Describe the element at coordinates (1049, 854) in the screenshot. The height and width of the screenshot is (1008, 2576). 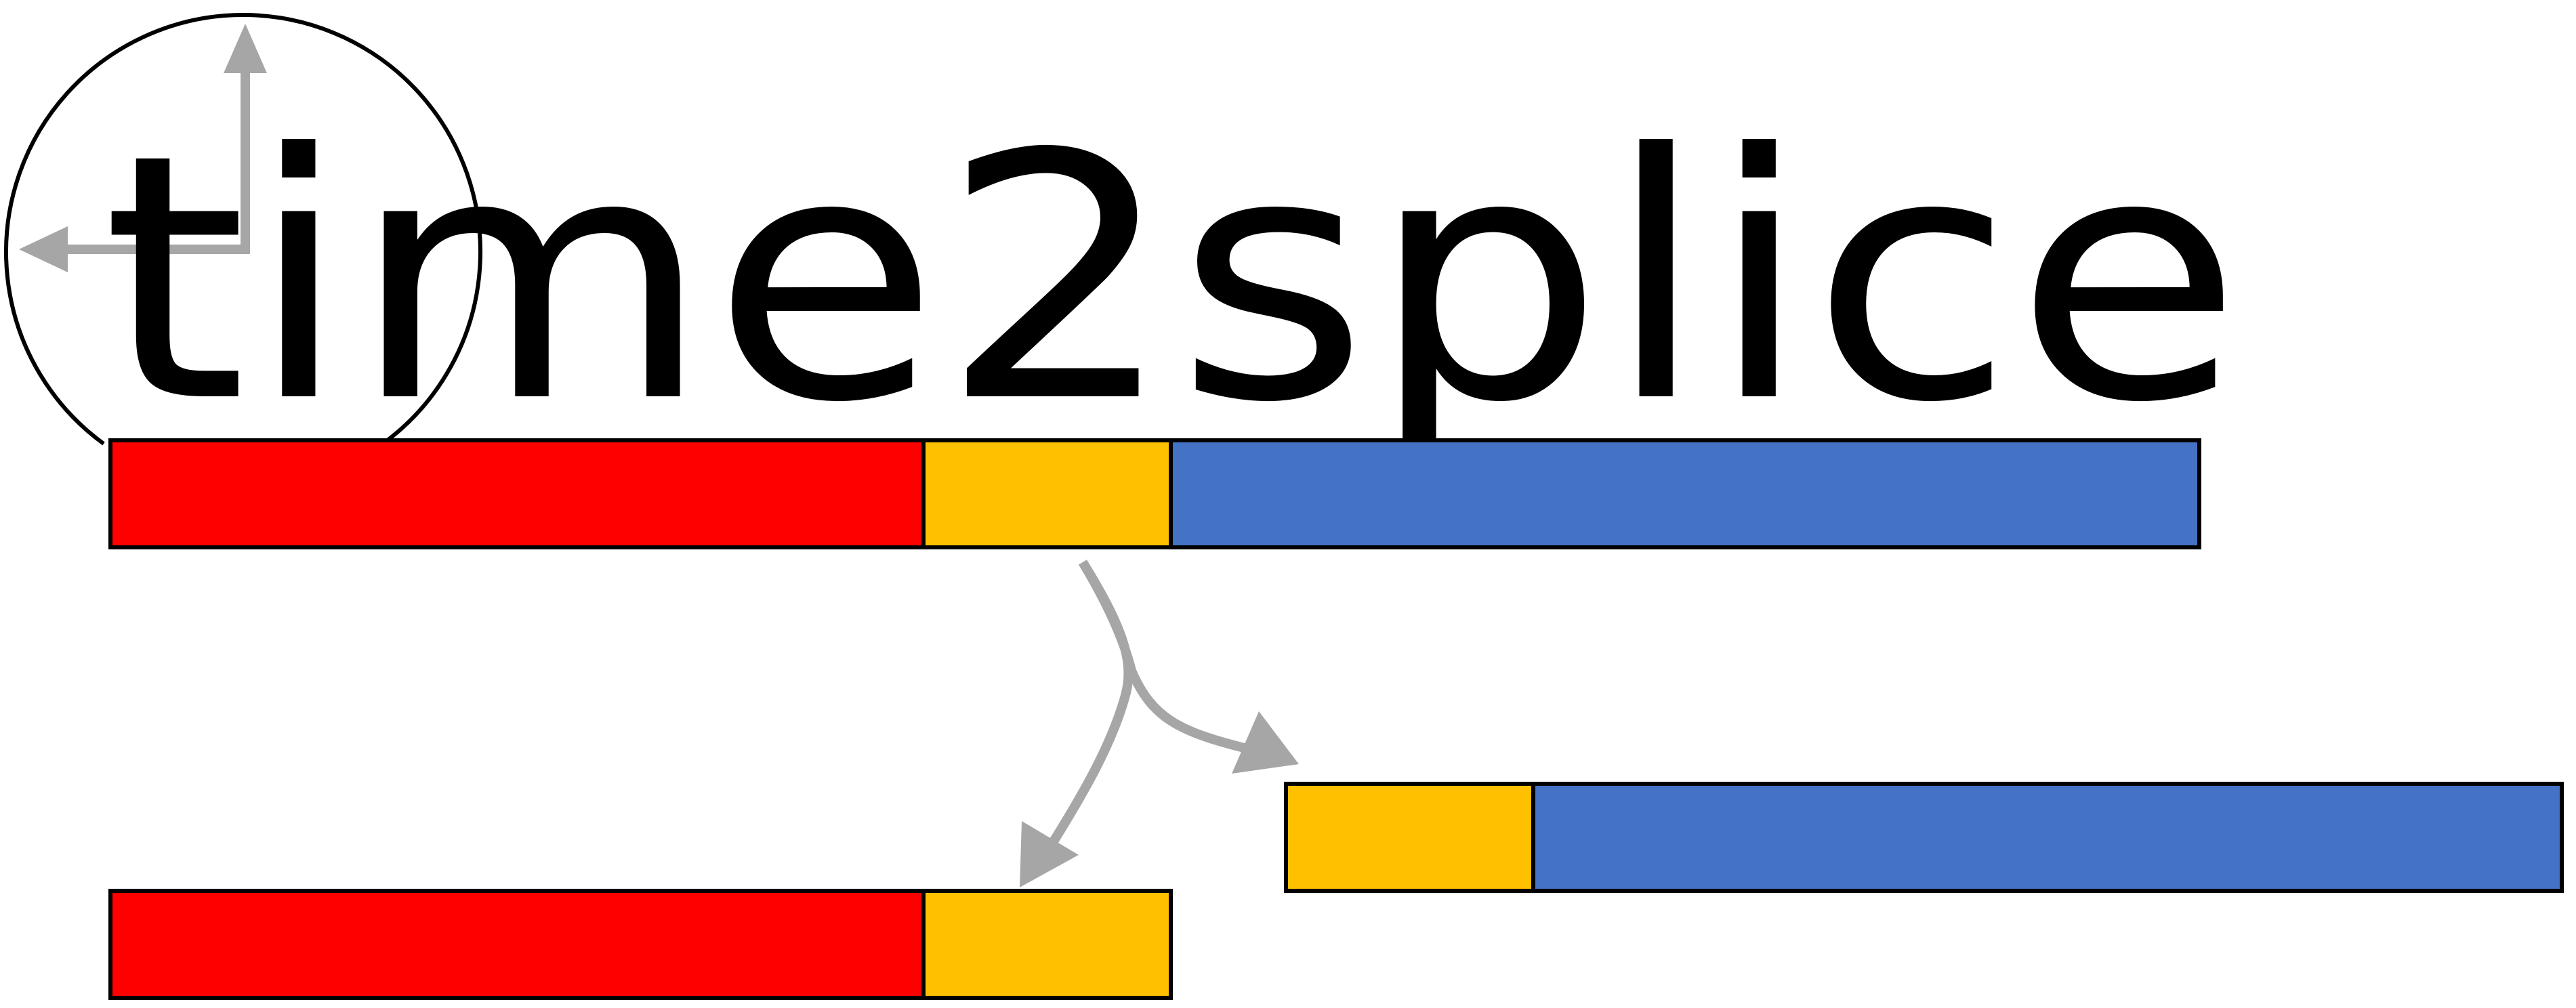
I see `arrow-down-left-icon` at that location.